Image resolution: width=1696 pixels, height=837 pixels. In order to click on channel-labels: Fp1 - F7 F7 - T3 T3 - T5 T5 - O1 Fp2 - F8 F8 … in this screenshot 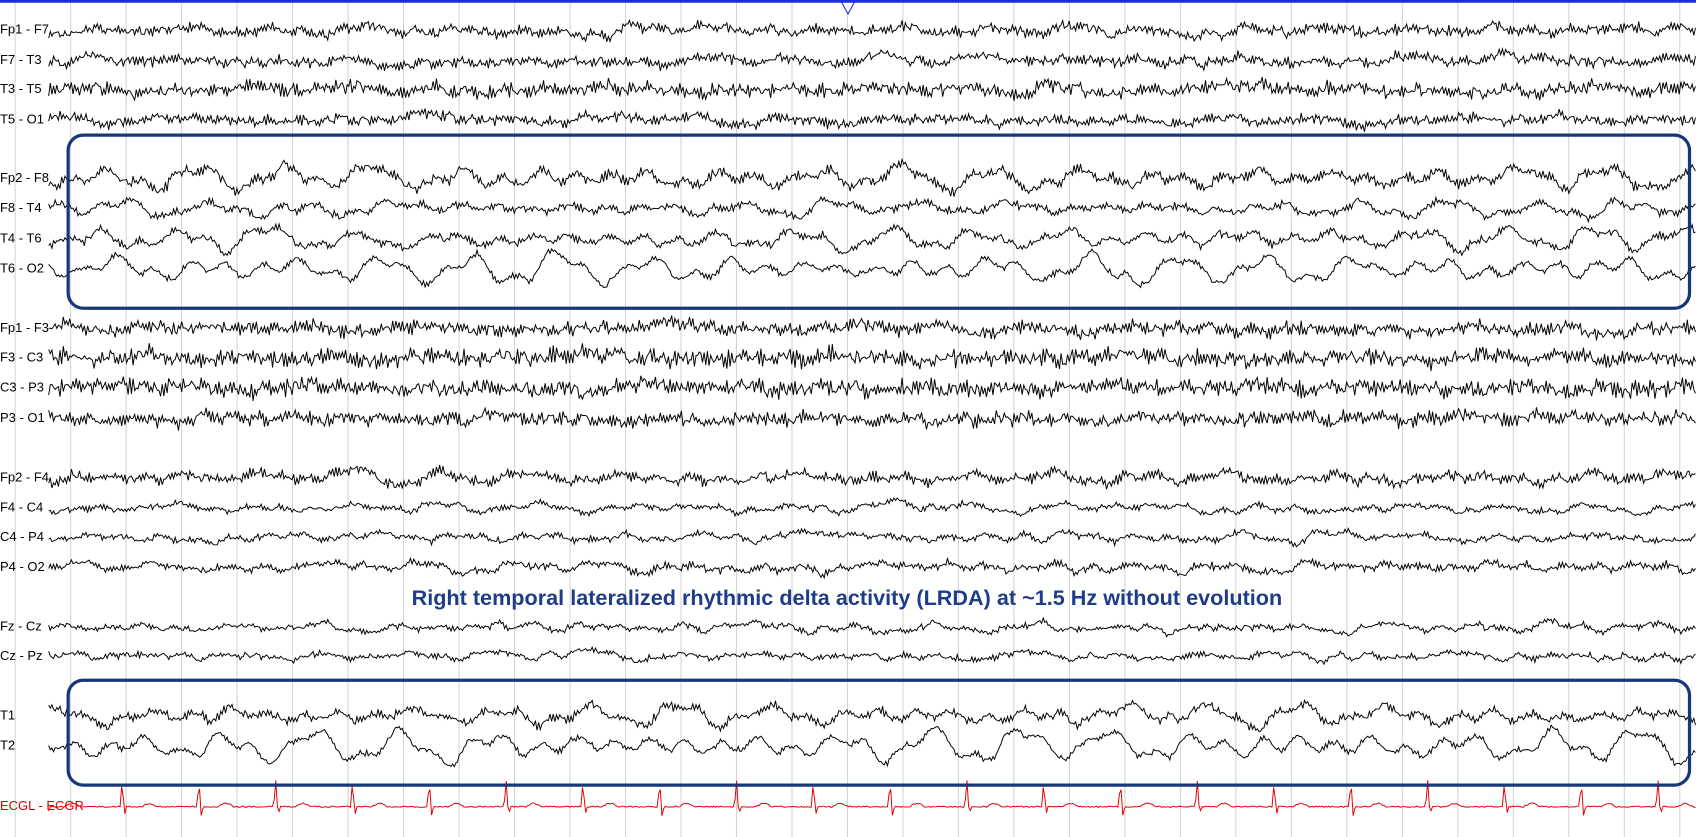, I will do `click(42, 417)`.